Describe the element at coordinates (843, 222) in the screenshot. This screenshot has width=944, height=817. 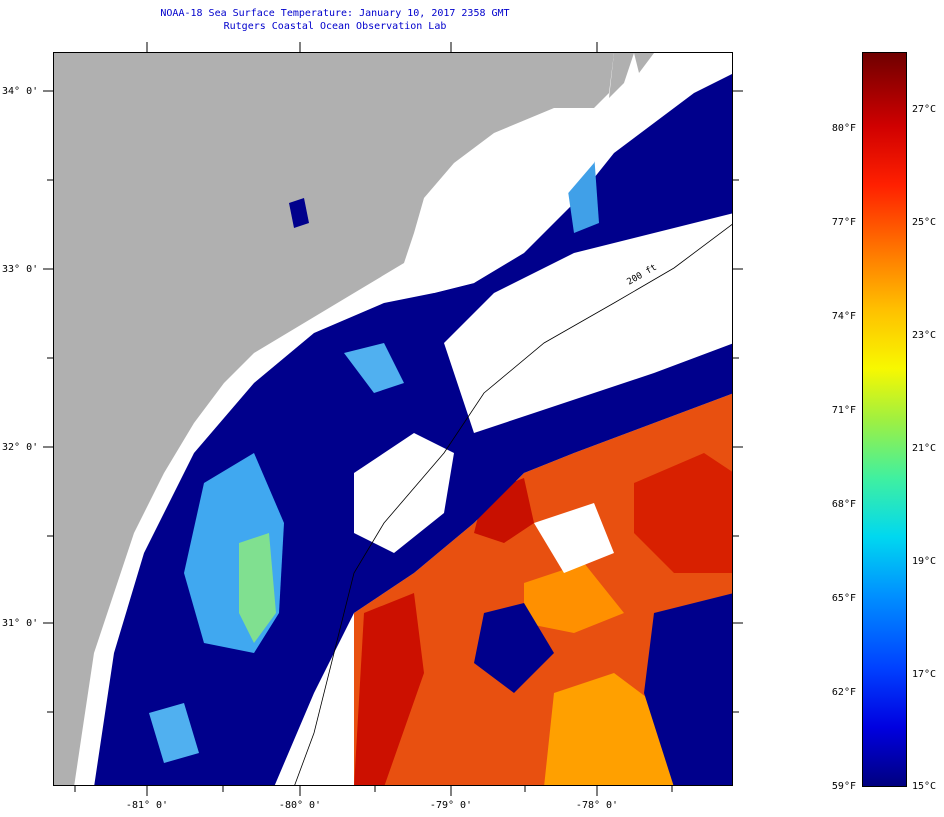
I see `colorbar-label-77f: 77°F` at that location.